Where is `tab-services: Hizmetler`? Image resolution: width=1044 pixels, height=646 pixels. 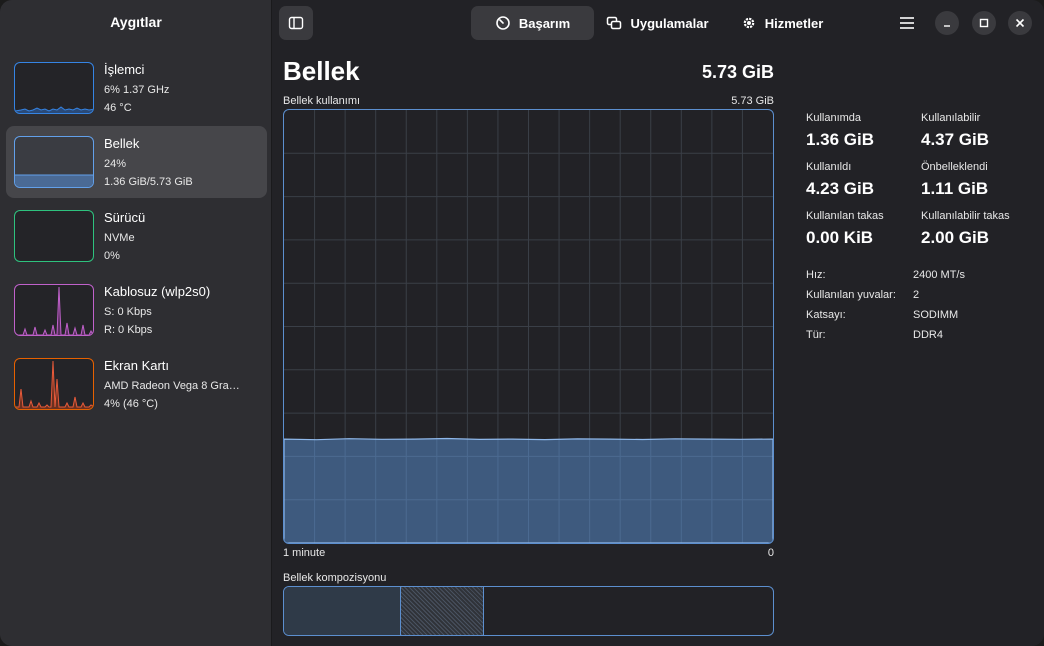
tab-services: Hizmetler is located at coordinates (782, 23).